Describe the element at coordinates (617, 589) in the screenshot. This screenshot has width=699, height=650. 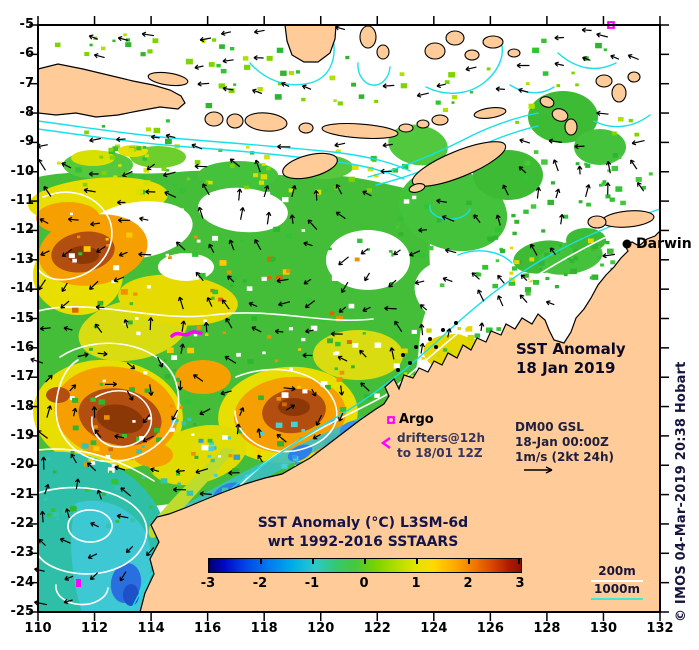
I see `depth-legend-1000m: 1000m` at that location.